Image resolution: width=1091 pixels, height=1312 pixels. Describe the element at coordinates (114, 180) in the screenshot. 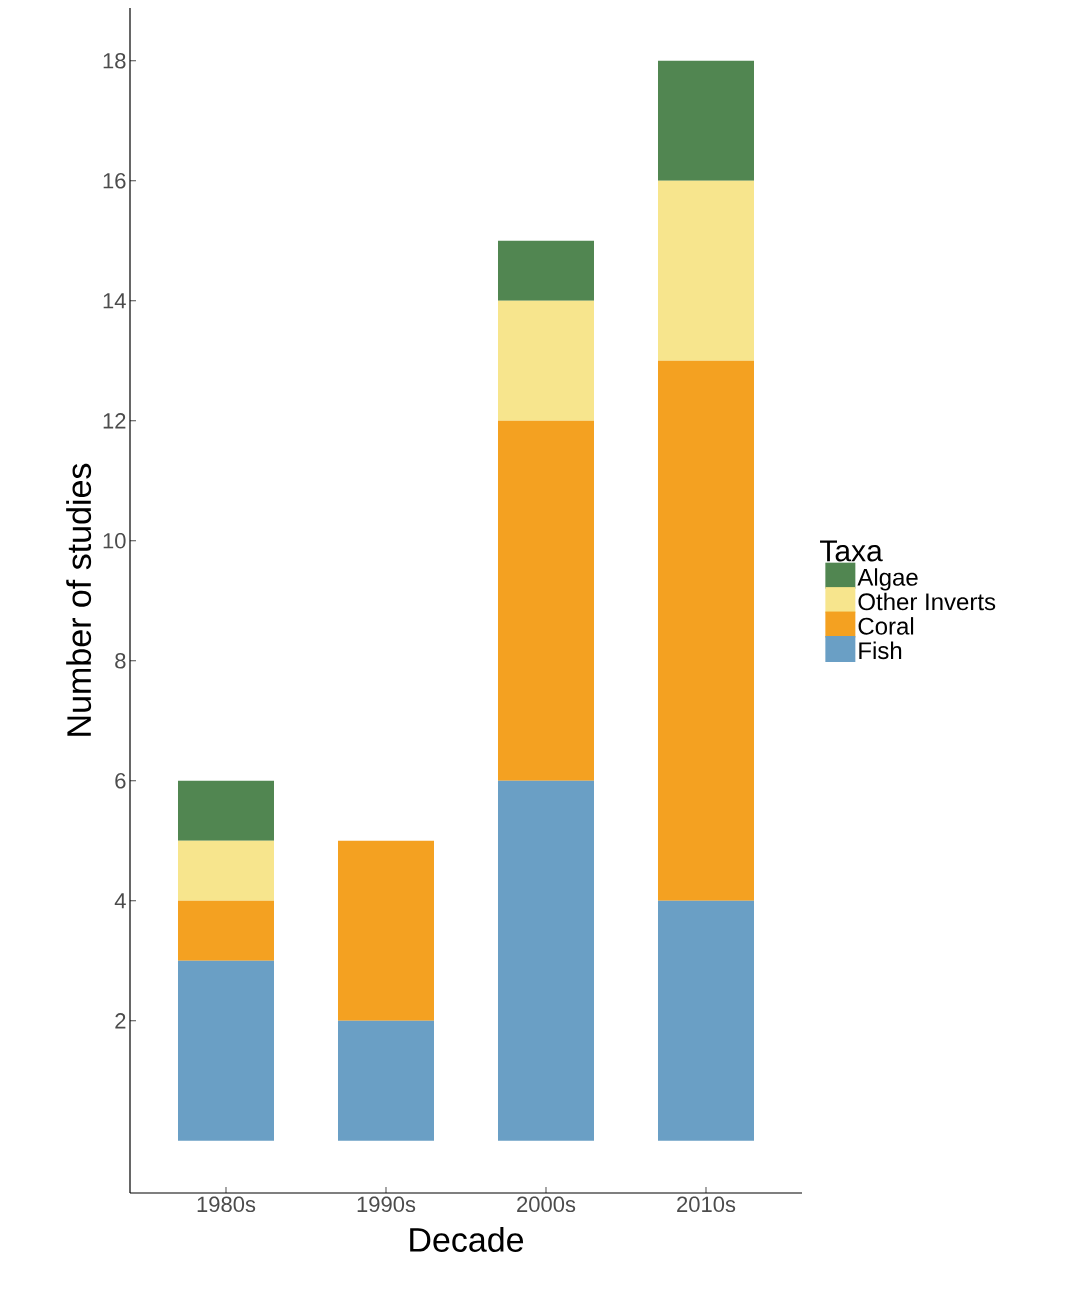

I see `y-tick-label: 16` at that location.